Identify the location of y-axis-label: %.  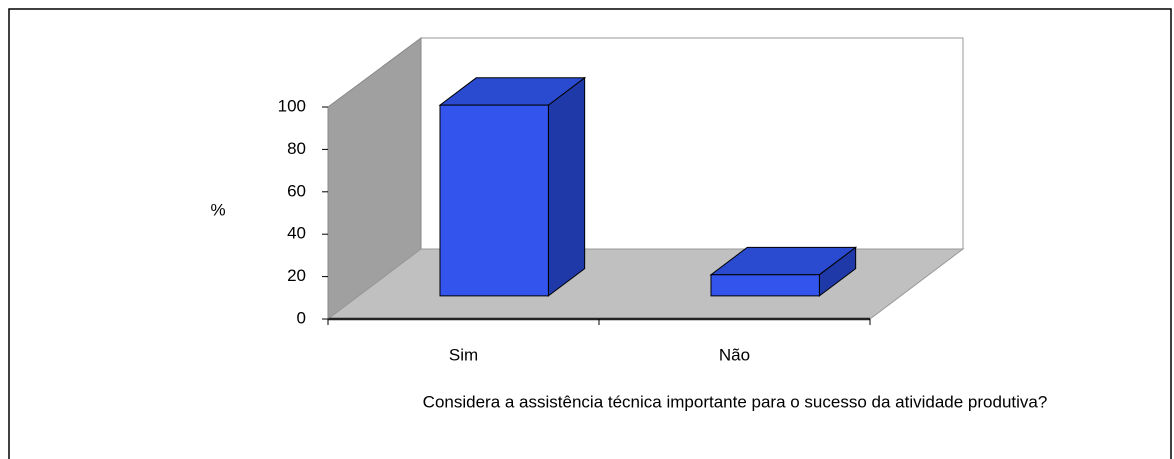
(217, 209).